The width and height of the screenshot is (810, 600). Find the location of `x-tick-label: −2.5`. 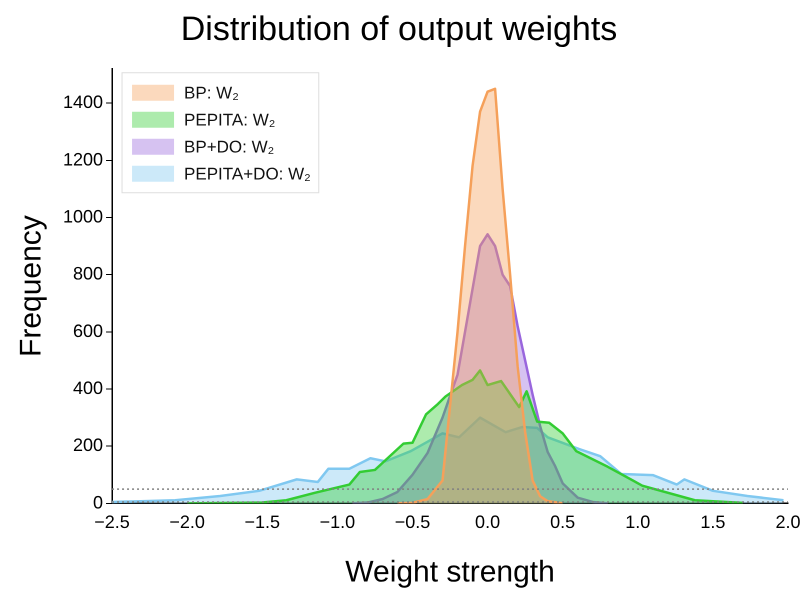

x-tick-label: −2.5 is located at coordinates (112, 522).